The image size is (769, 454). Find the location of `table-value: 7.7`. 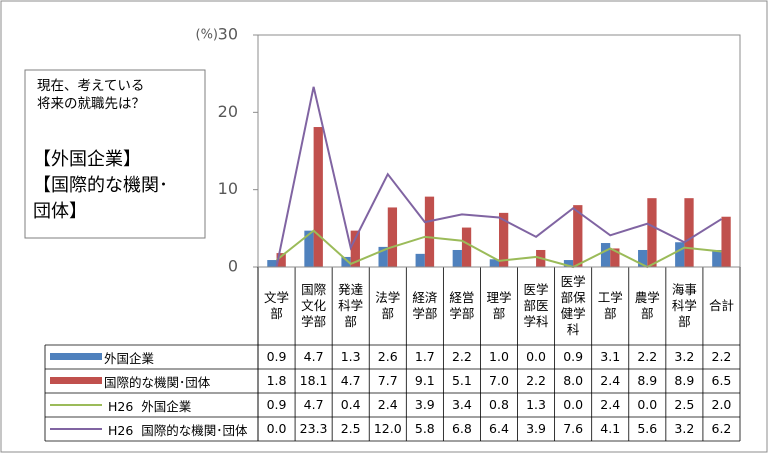

table-value: 7.7 is located at coordinates (387, 380).